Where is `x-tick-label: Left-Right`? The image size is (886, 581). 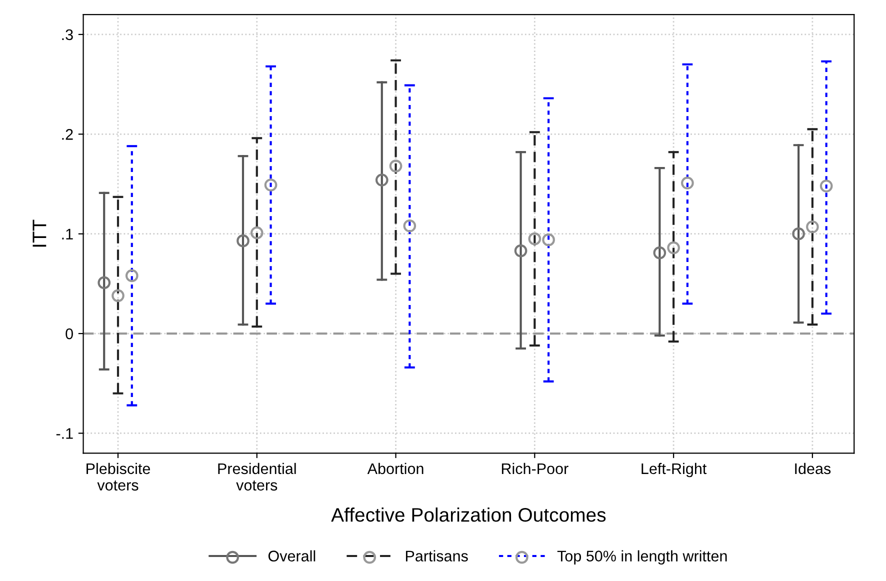 x-tick-label: Left-Right is located at coordinates (674, 470).